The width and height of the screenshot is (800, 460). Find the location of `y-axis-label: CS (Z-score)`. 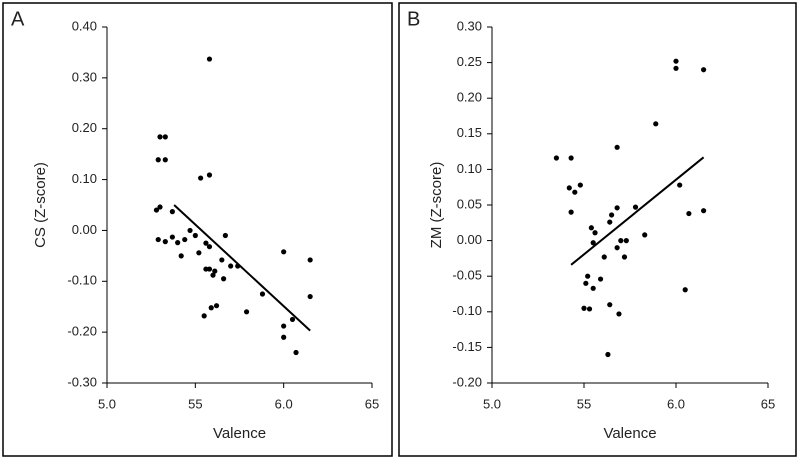

y-axis-label: CS (Z-score) is located at coordinates (40, 205).